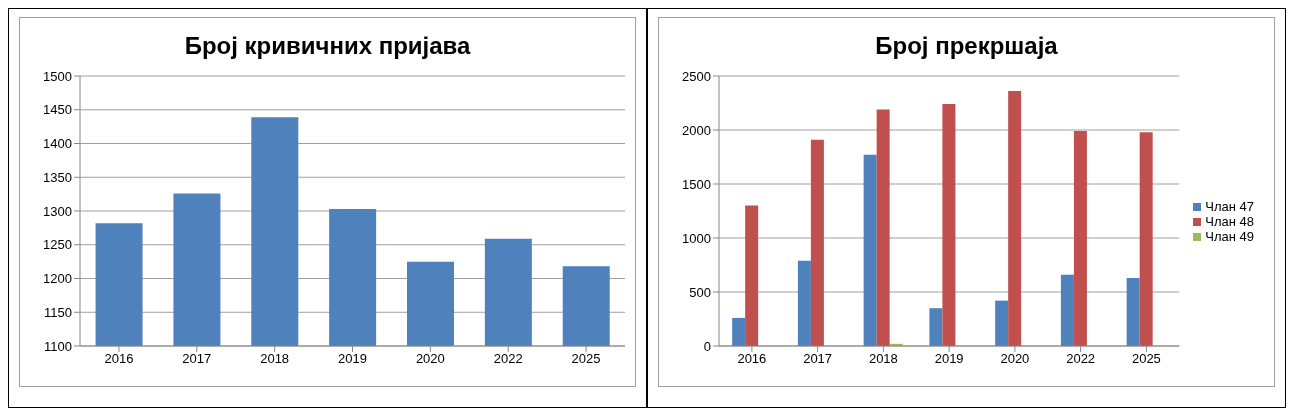  I want to click on y-tick-label: 1450, so click(57, 110).